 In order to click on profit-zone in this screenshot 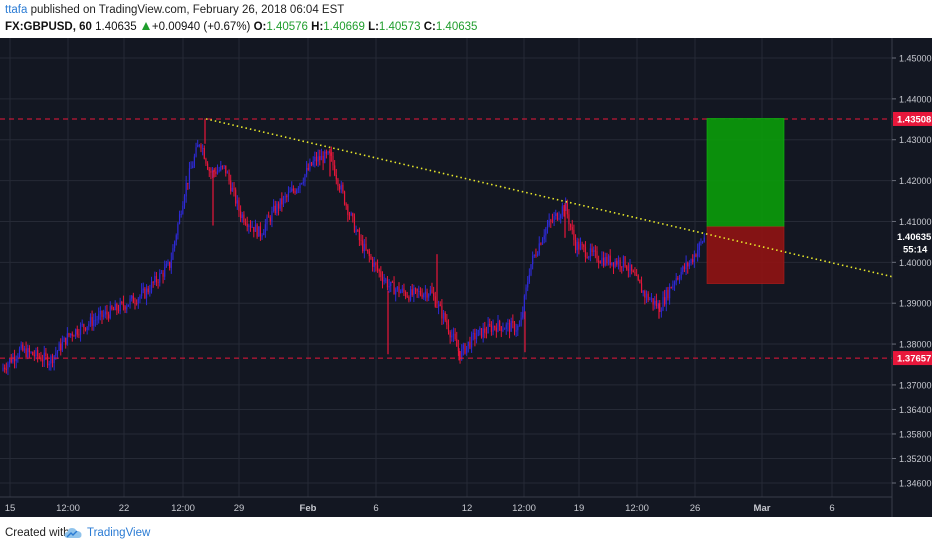, I will do `click(745, 173)`.